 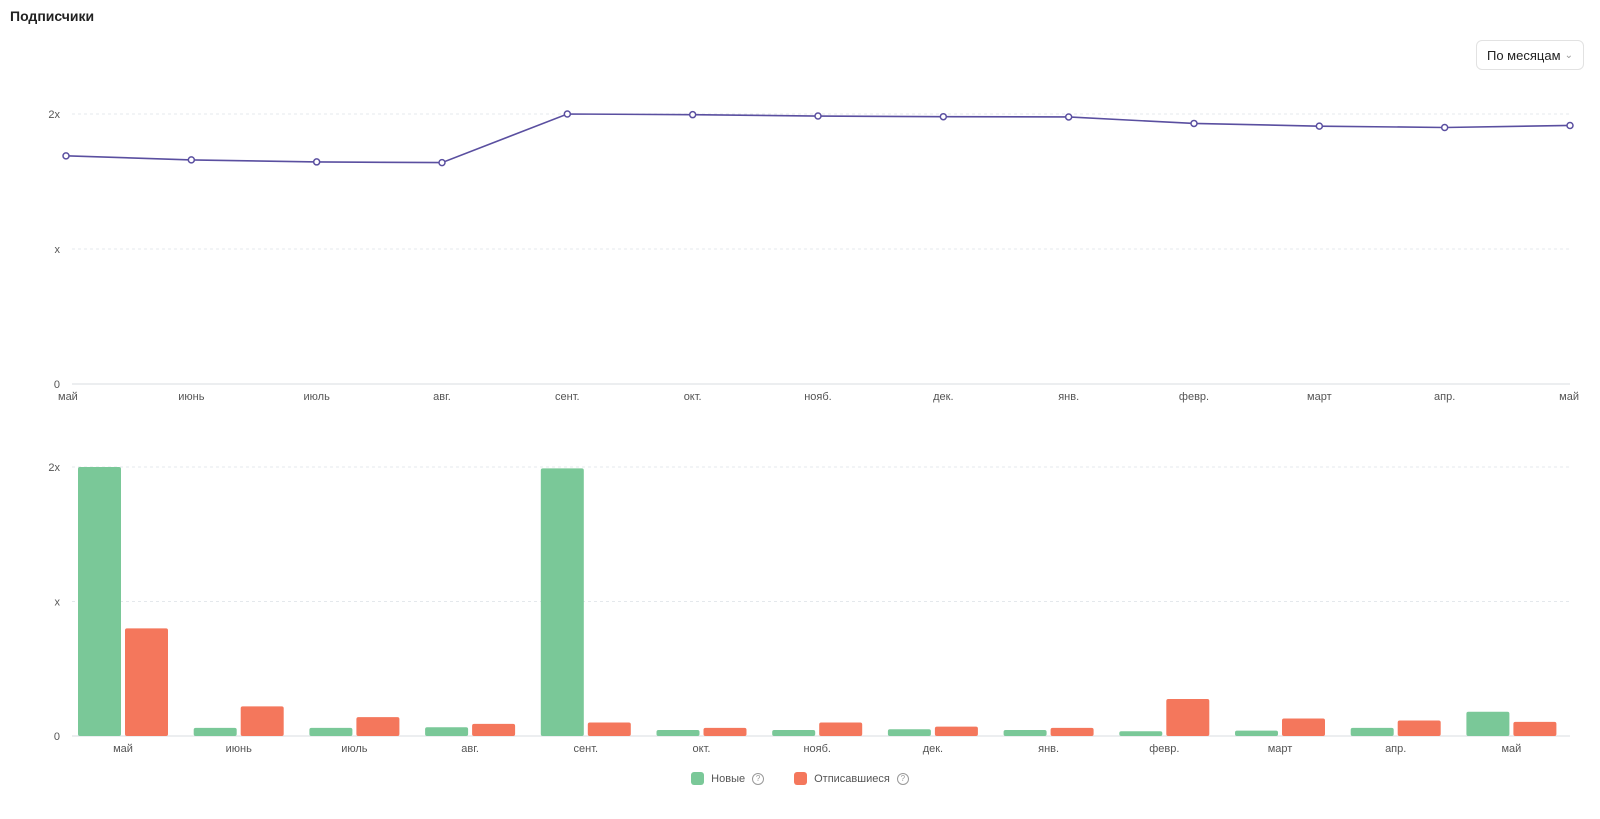 I want to click on bar-x-tick-label: авг., so click(x=470, y=749).